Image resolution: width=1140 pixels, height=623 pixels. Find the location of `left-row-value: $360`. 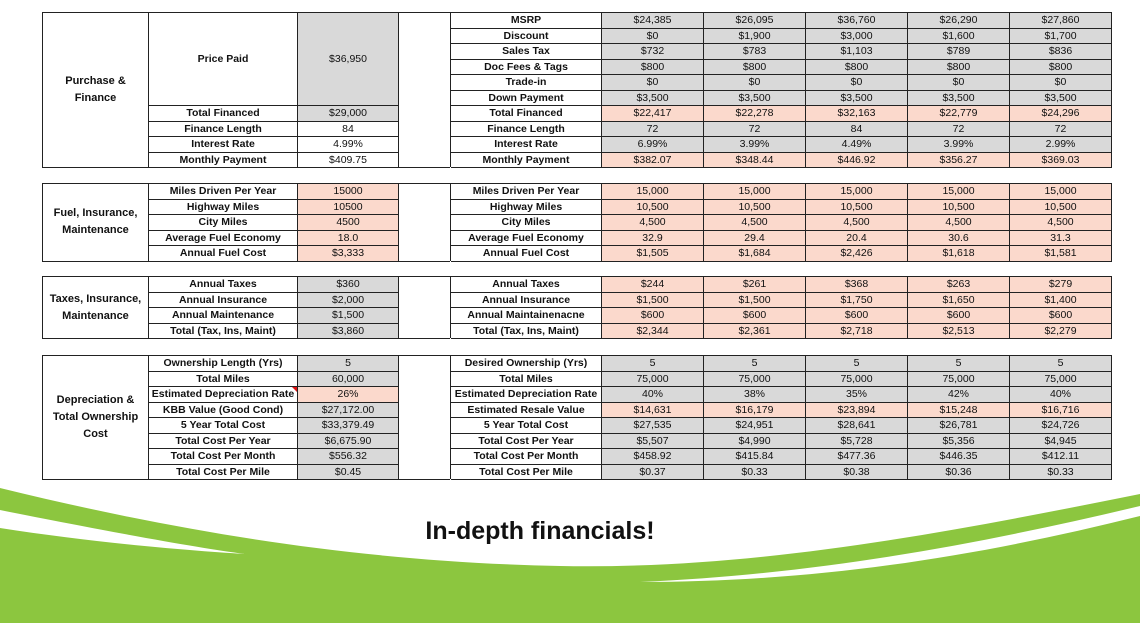

left-row-value: $360 is located at coordinates (348, 285).